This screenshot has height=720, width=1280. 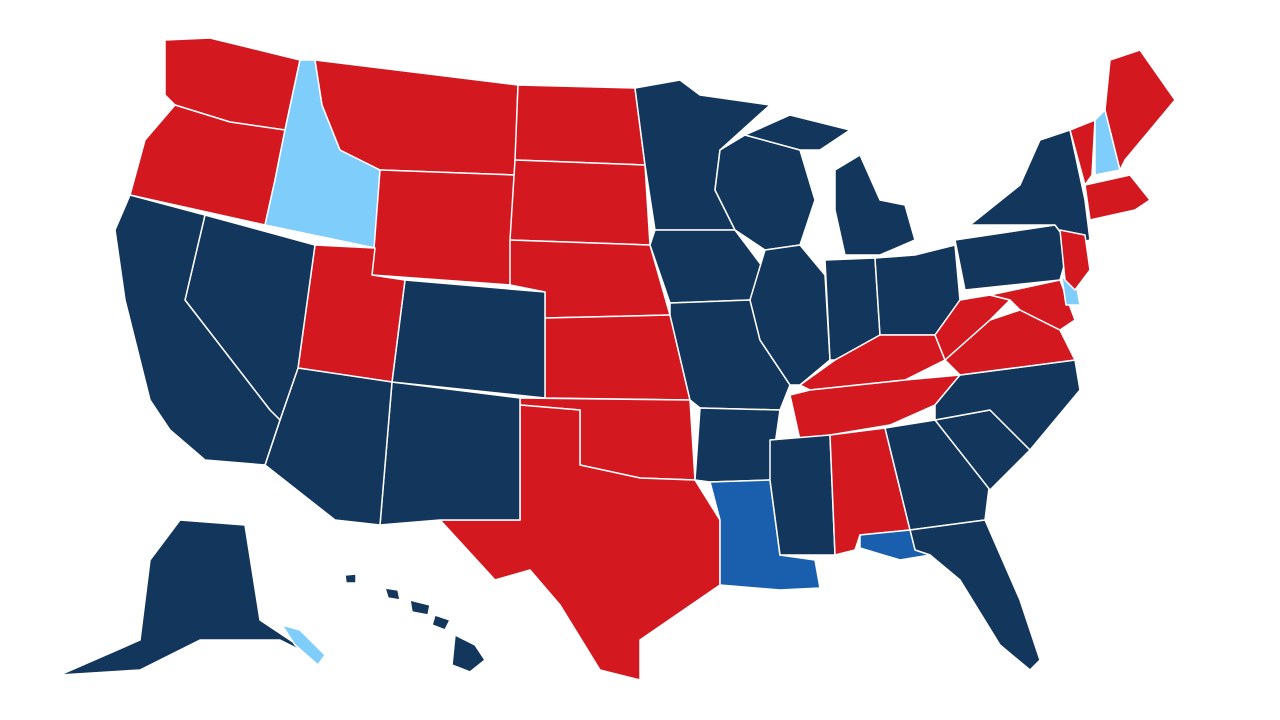 What do you see at coordinates (895, 545) in the screenshot?
I see `state-fl-panhandle` at bounding box center [895, 545].